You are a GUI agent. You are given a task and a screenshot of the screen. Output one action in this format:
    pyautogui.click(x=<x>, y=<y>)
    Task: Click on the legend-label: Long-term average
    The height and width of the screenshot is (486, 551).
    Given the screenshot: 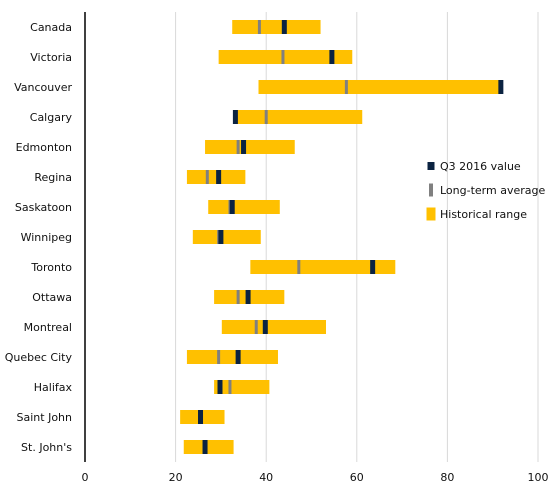 What is the action you would take?
    pyautogui.click(x=492, y=190)
    